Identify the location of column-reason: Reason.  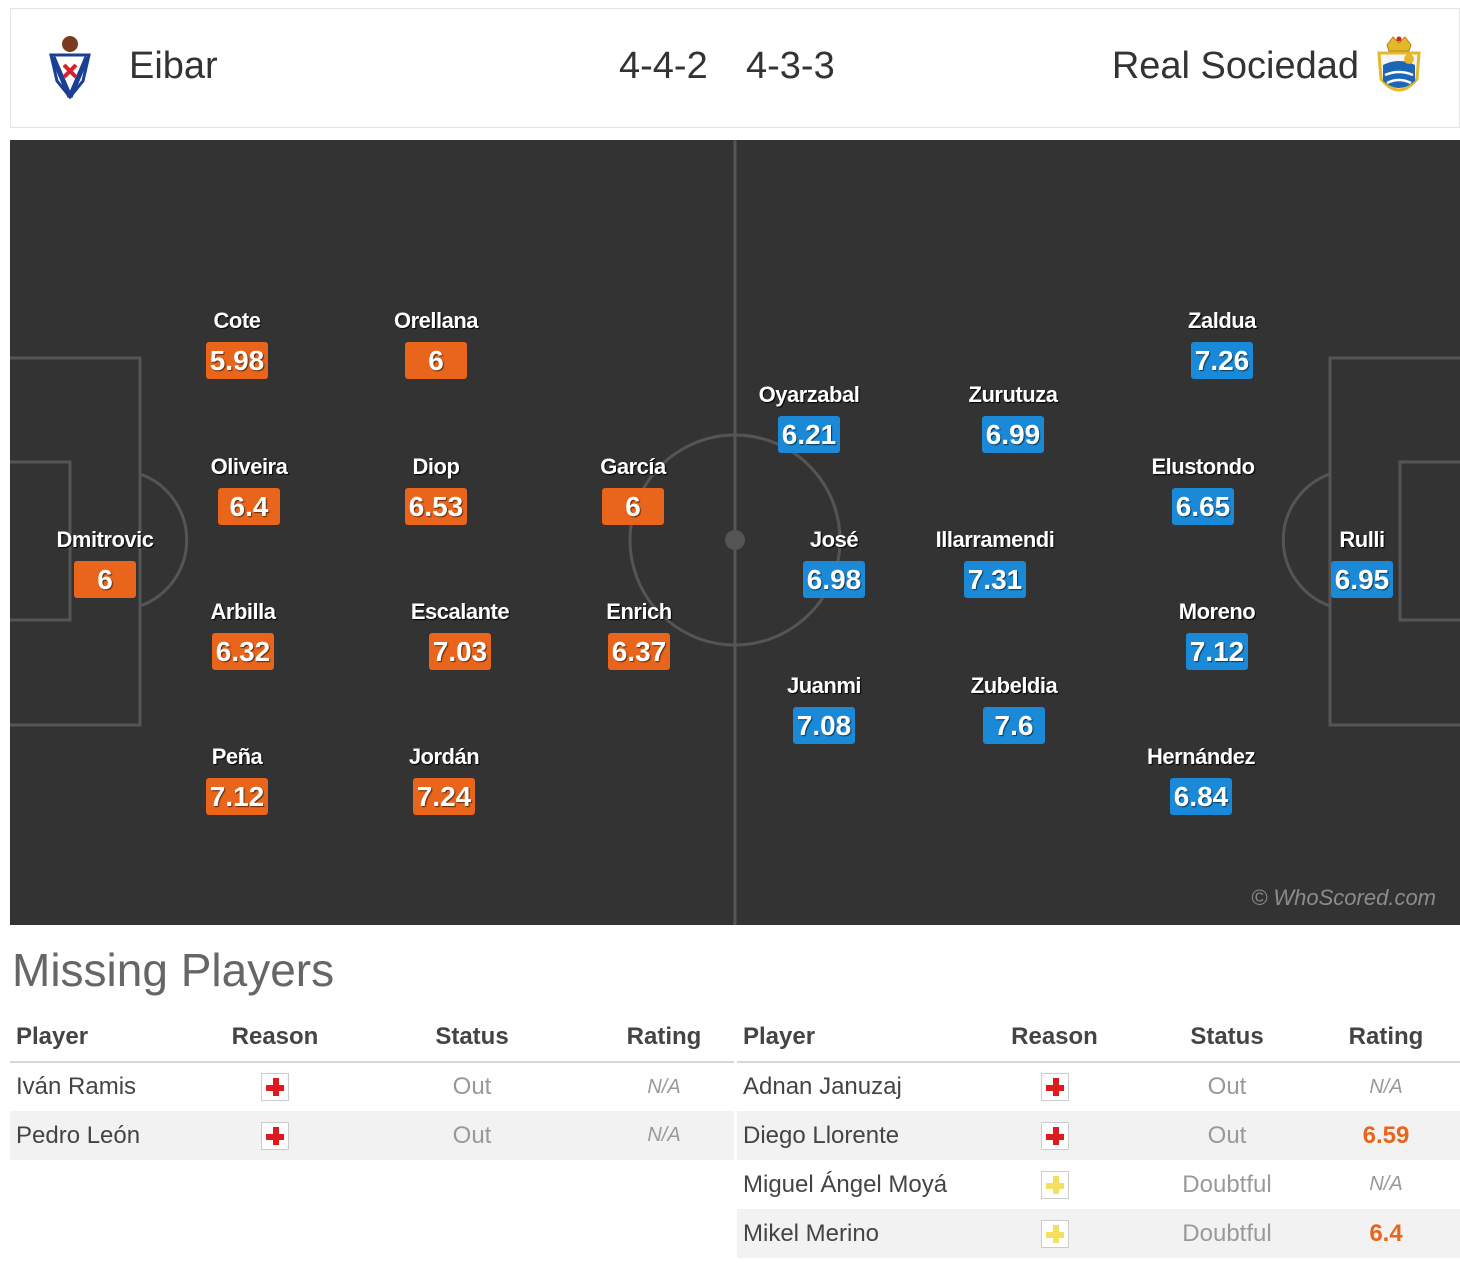
(275, 1037).